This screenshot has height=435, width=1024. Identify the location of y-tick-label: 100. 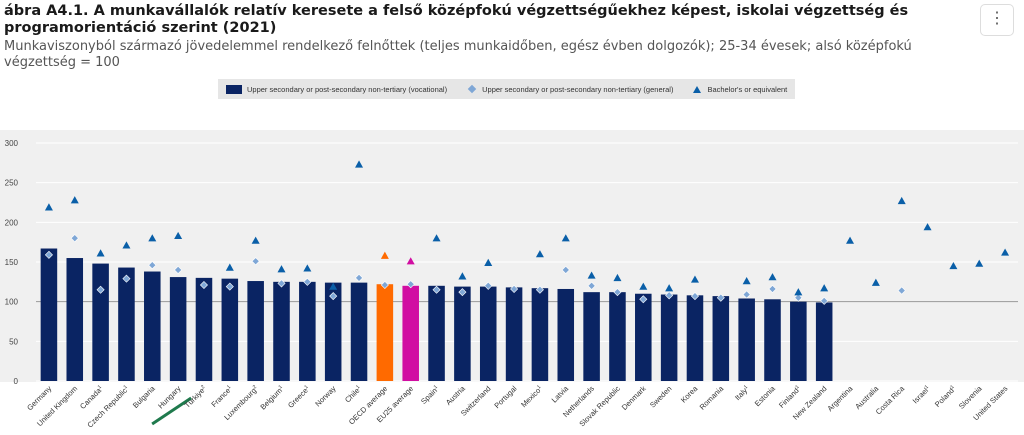
(12, 302).